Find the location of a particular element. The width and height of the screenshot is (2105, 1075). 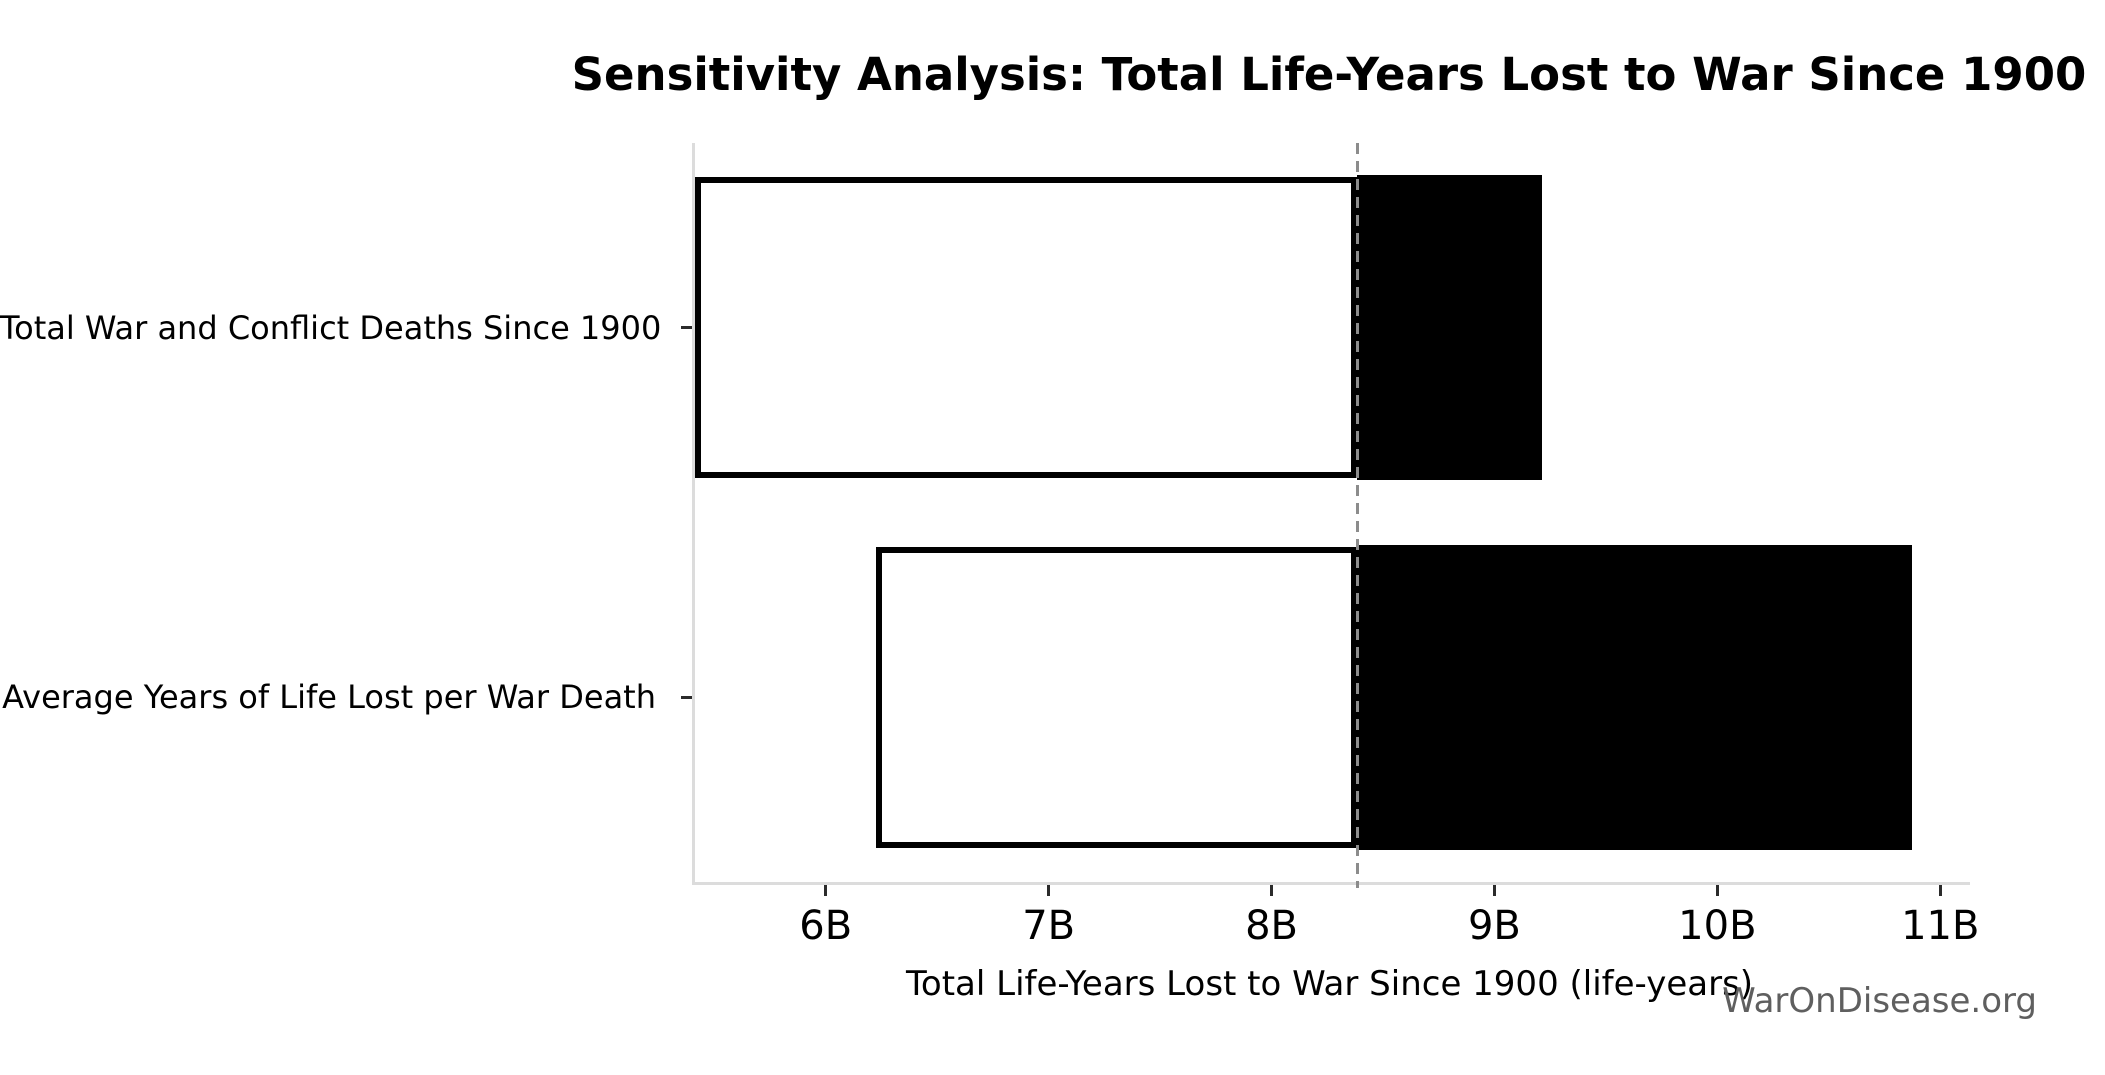

x-tick-label: 9B is located at coordinates (1494, 926).